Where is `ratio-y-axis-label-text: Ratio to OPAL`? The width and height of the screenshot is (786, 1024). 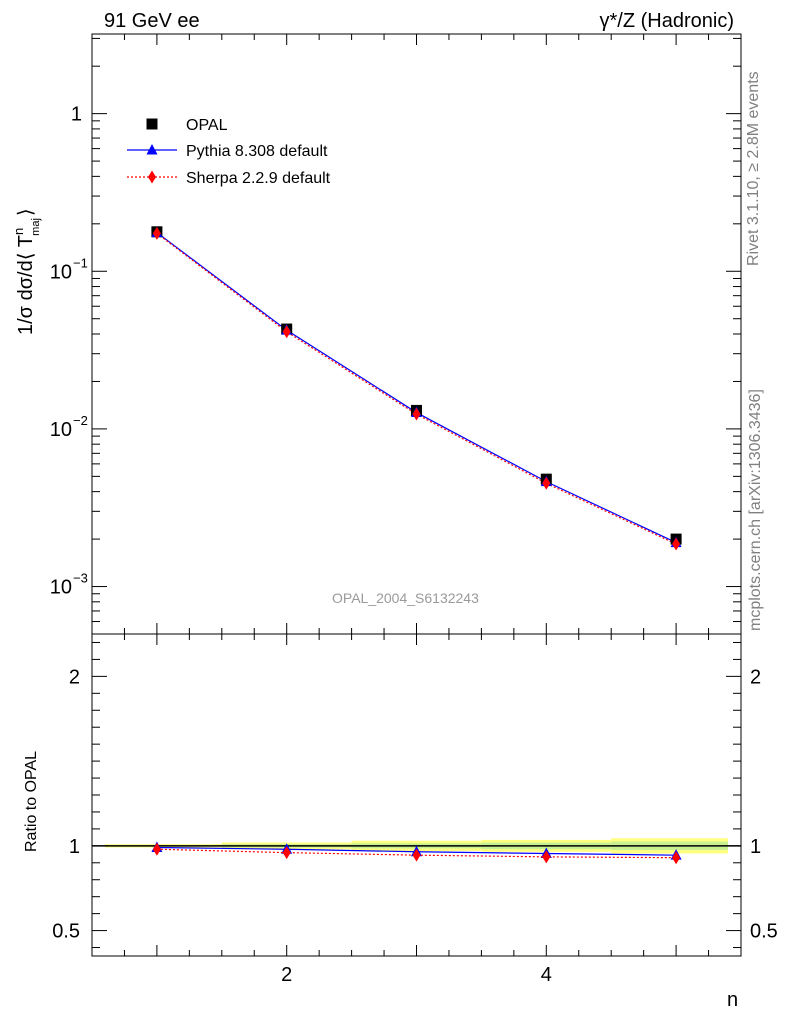 ratio-y-axis-label-text: Ratio to OPAL is located at coordinates (31, 801).